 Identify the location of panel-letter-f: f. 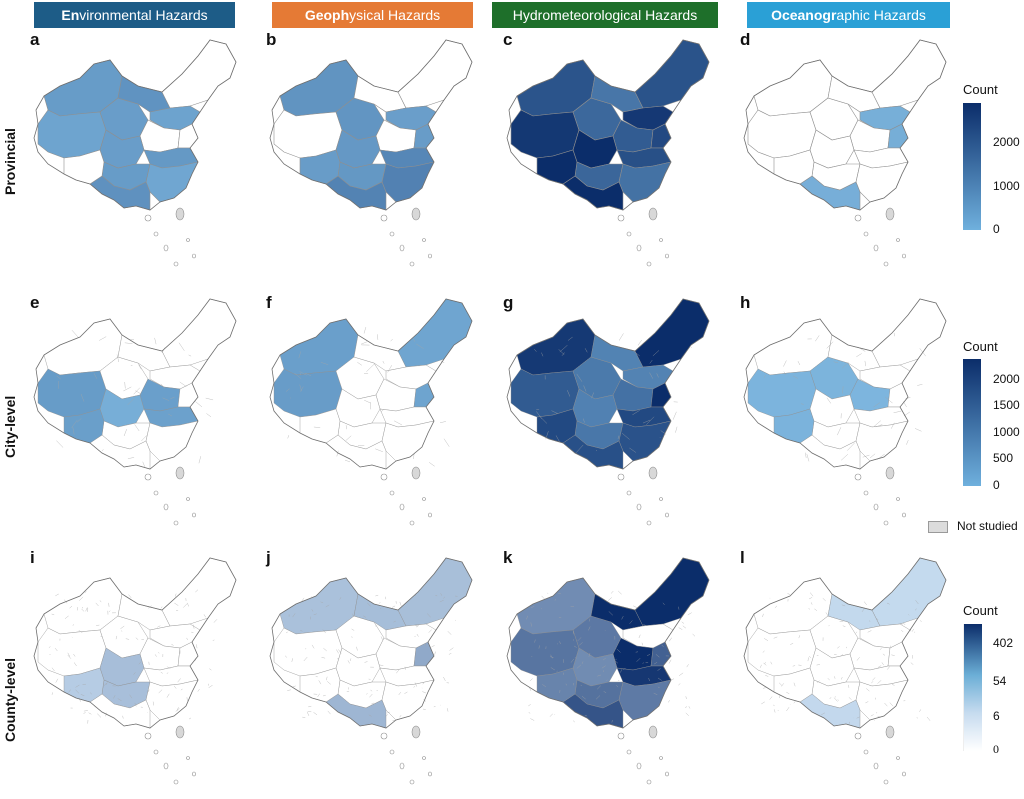
(269, 302).